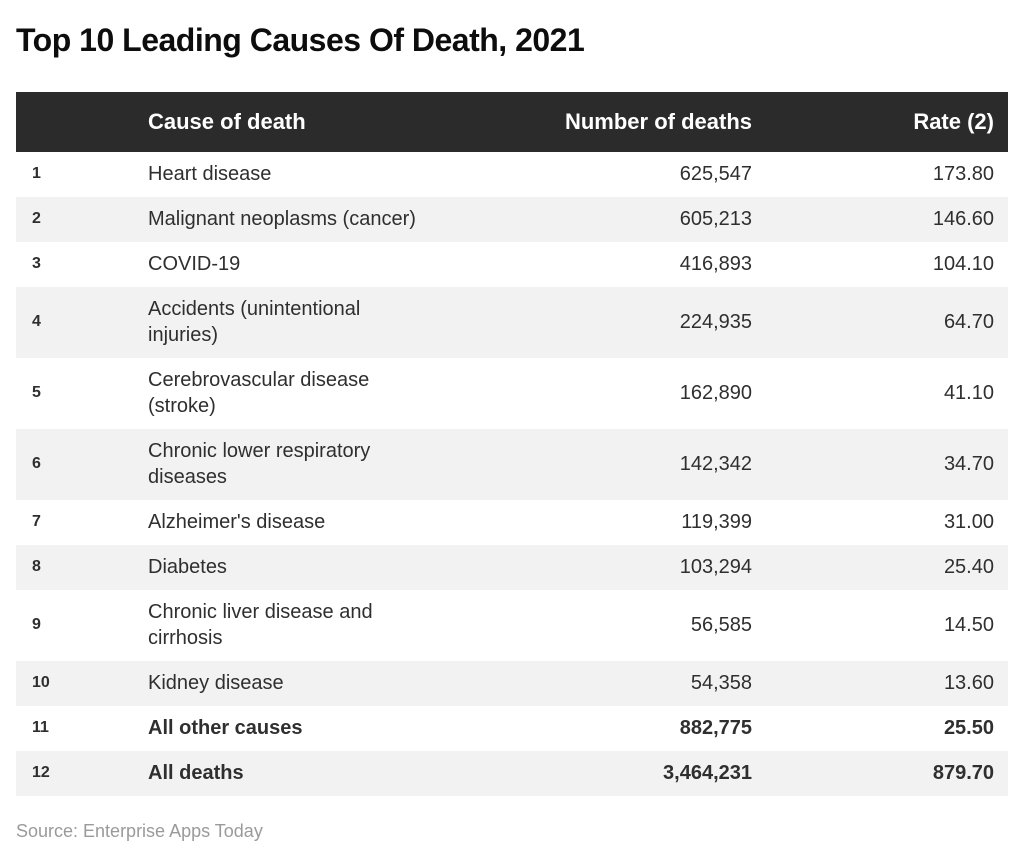  Describe the element at coordinates (259, 464) in the screenshot. I see `row-cause-cell: Chronic lower respiratory diseases` at that location.